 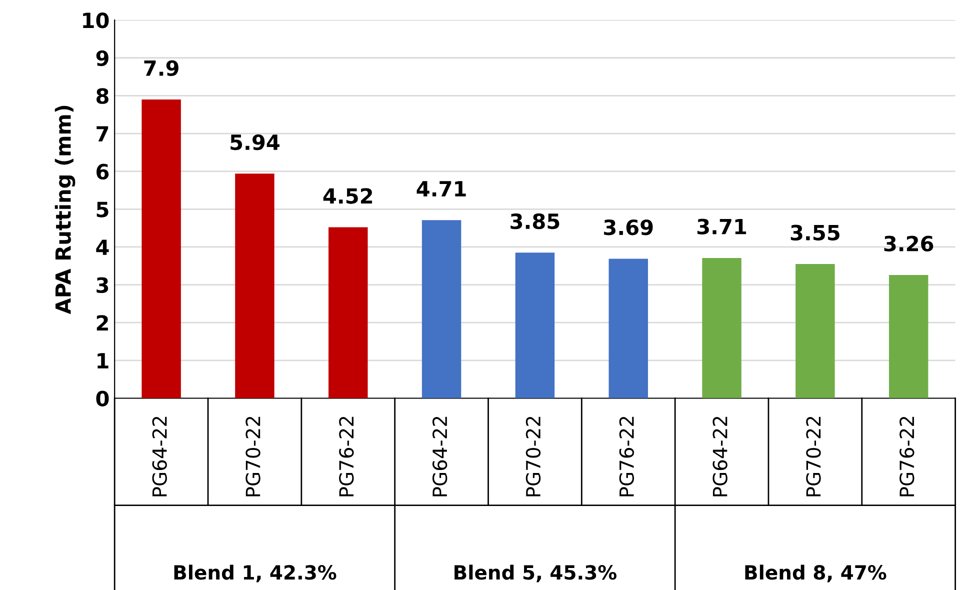 I want to click on y-tick-label: 7, so click(x=102, y=134).